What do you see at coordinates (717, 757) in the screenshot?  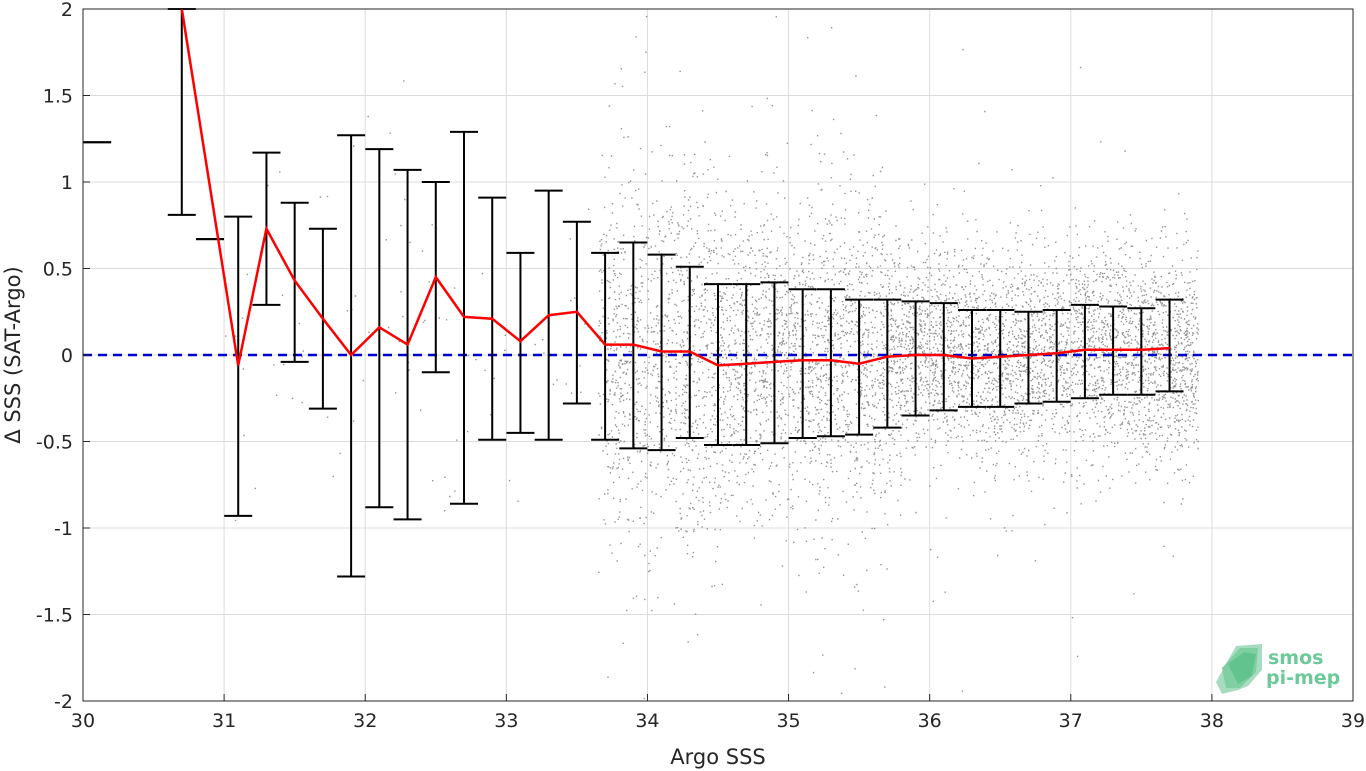 I see `x-axis-label: Argo SSS` at bounding box center [717, 757].